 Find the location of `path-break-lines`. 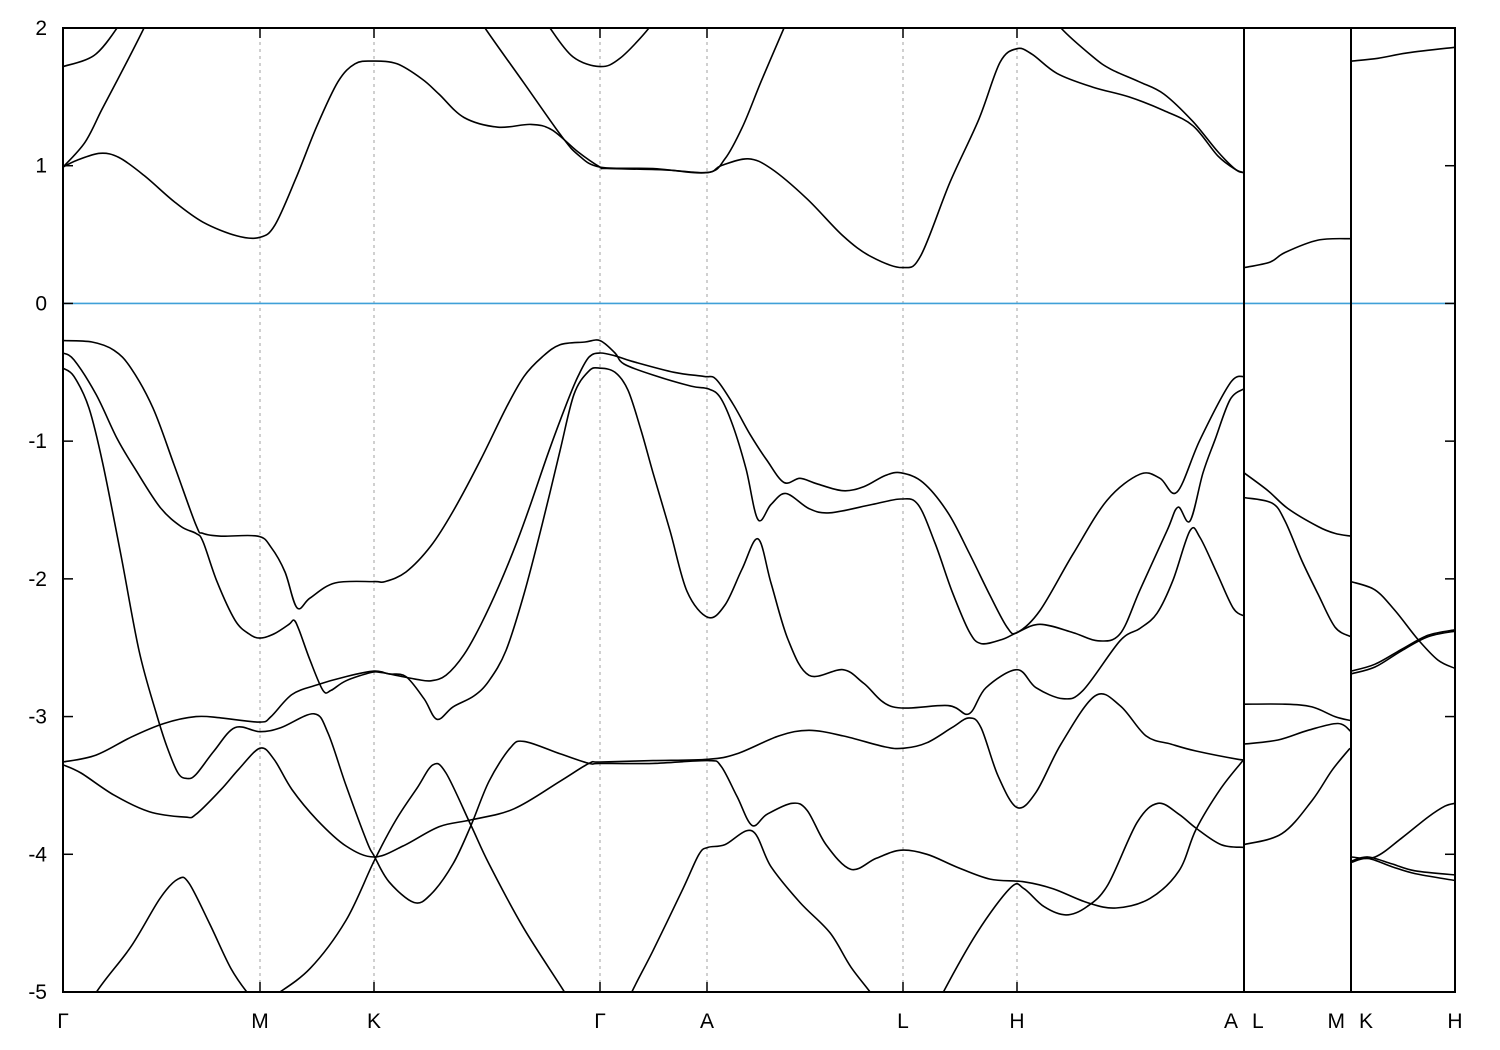

path-break-lines is located at coordinates (1297, 510).